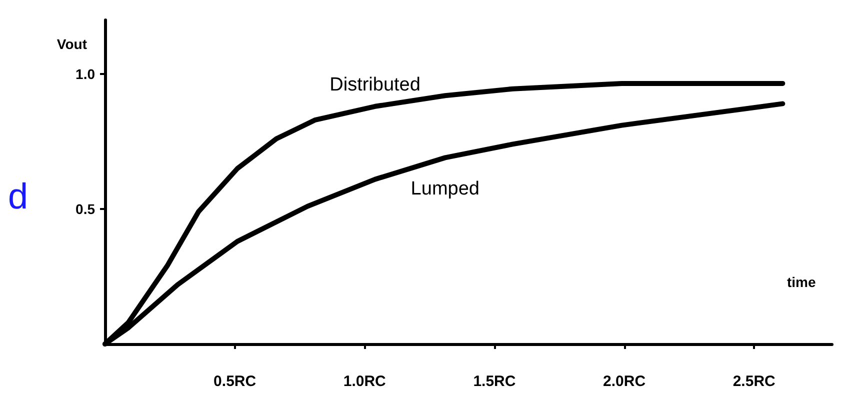  What do you see at coordinates (86, 74) in the screenshot?
I see `y-tick-label: 1.0` at bounding box center [86, 74].